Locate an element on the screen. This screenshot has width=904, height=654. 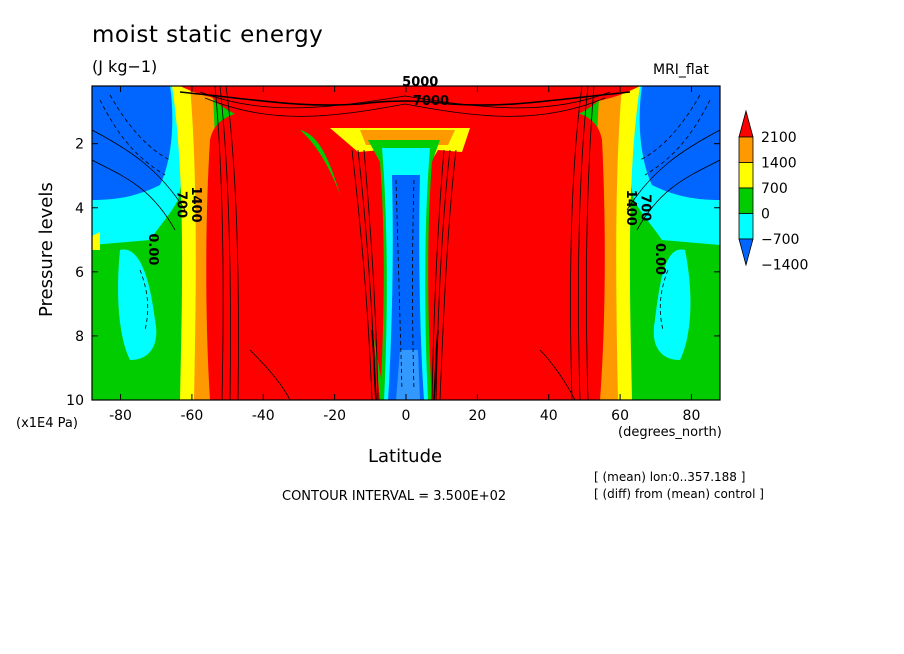
y-tick-label: 4 is located at coordinates (79, 209).